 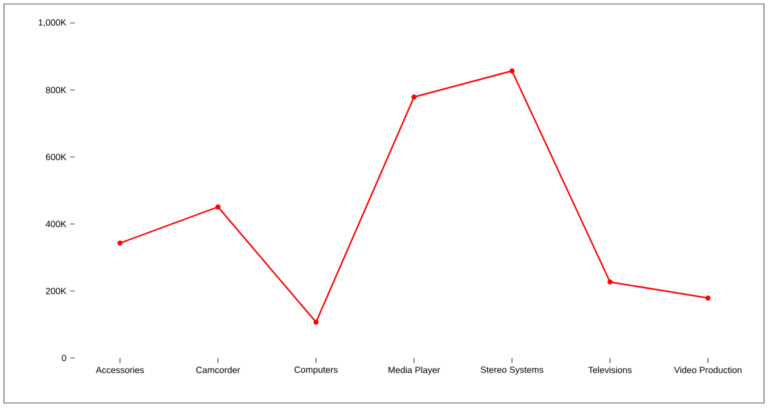 What do you see at coordinates (414, 370) in the screenshot?
I see `x-tick-label: Media Player` at bounding box center [414, 370].